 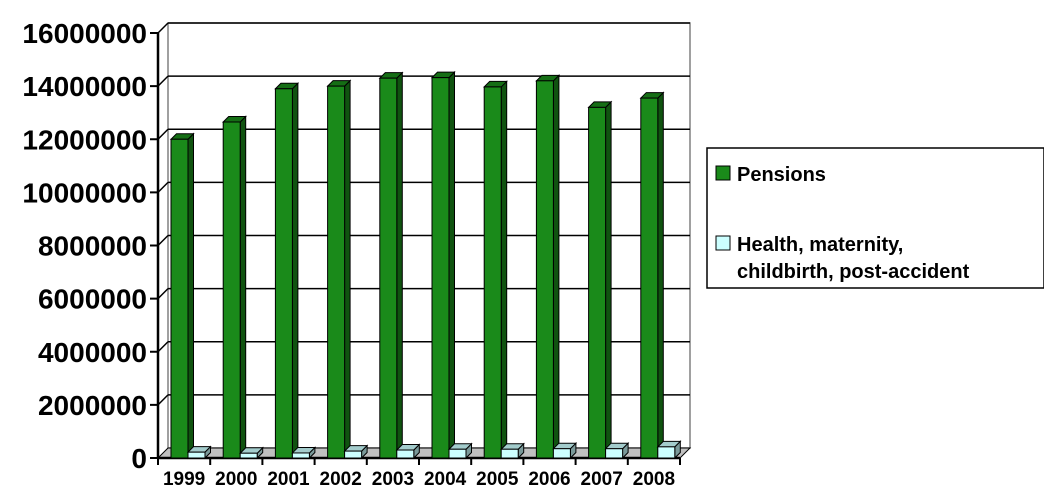 What do you see at coordinates (723, 243) in the screenshot?
I see `legend-swatch-health` at bounding box center [723, 243].